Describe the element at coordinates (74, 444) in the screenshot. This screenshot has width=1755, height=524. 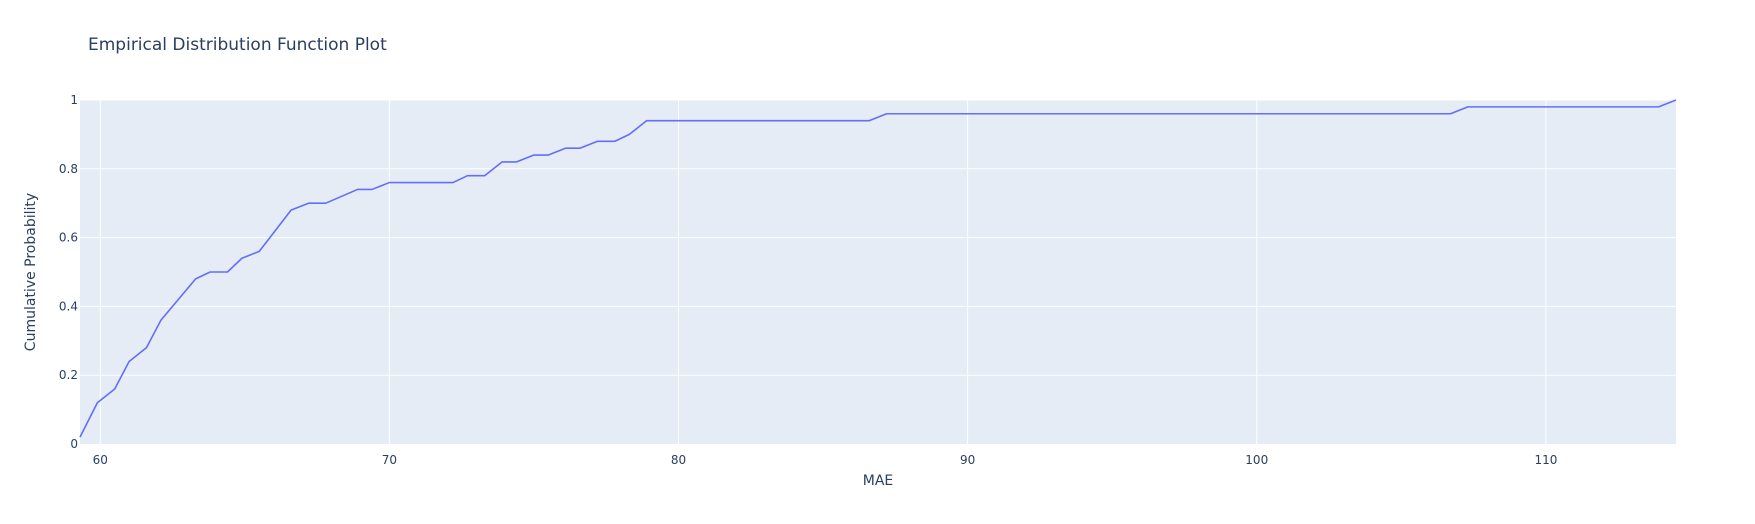
I see `y-tick-label: 0` at that location.